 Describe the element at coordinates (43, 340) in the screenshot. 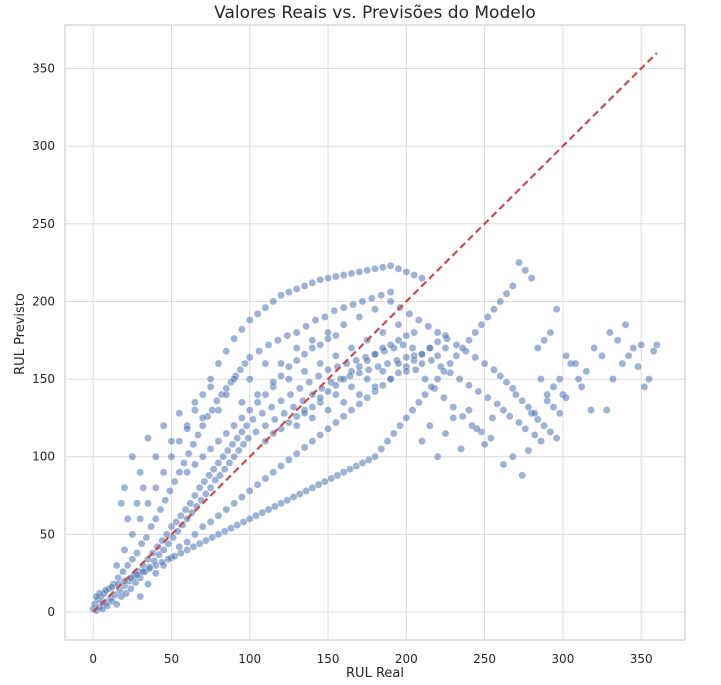

I see `y-tick-labels: 0 50 100 150 200 250 300 350` at that location.